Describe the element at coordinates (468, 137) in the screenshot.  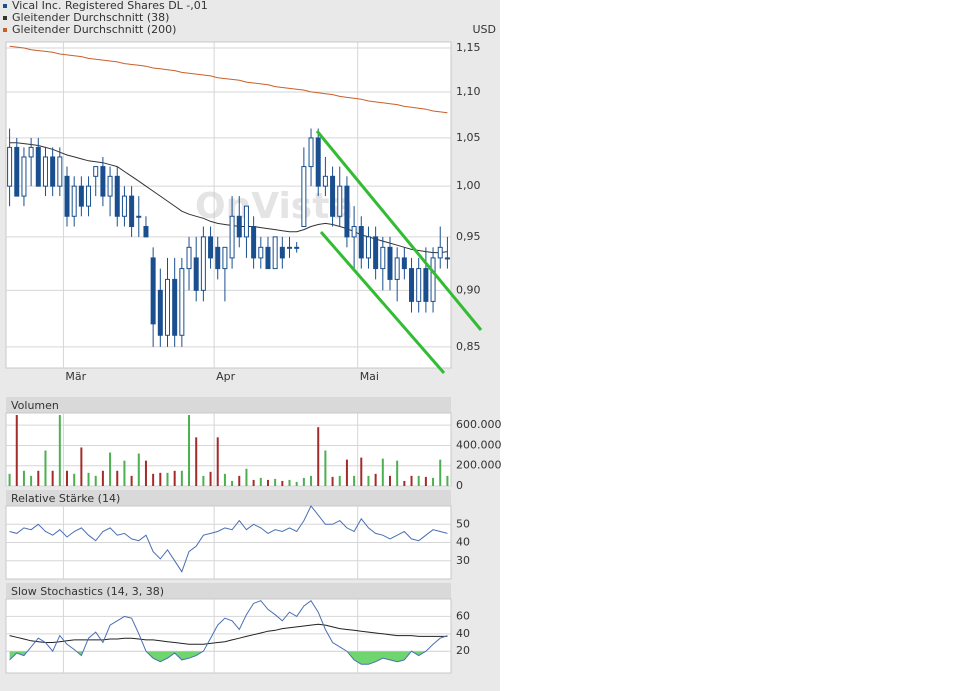
I see `y-tick-label: 1,05` at that location.